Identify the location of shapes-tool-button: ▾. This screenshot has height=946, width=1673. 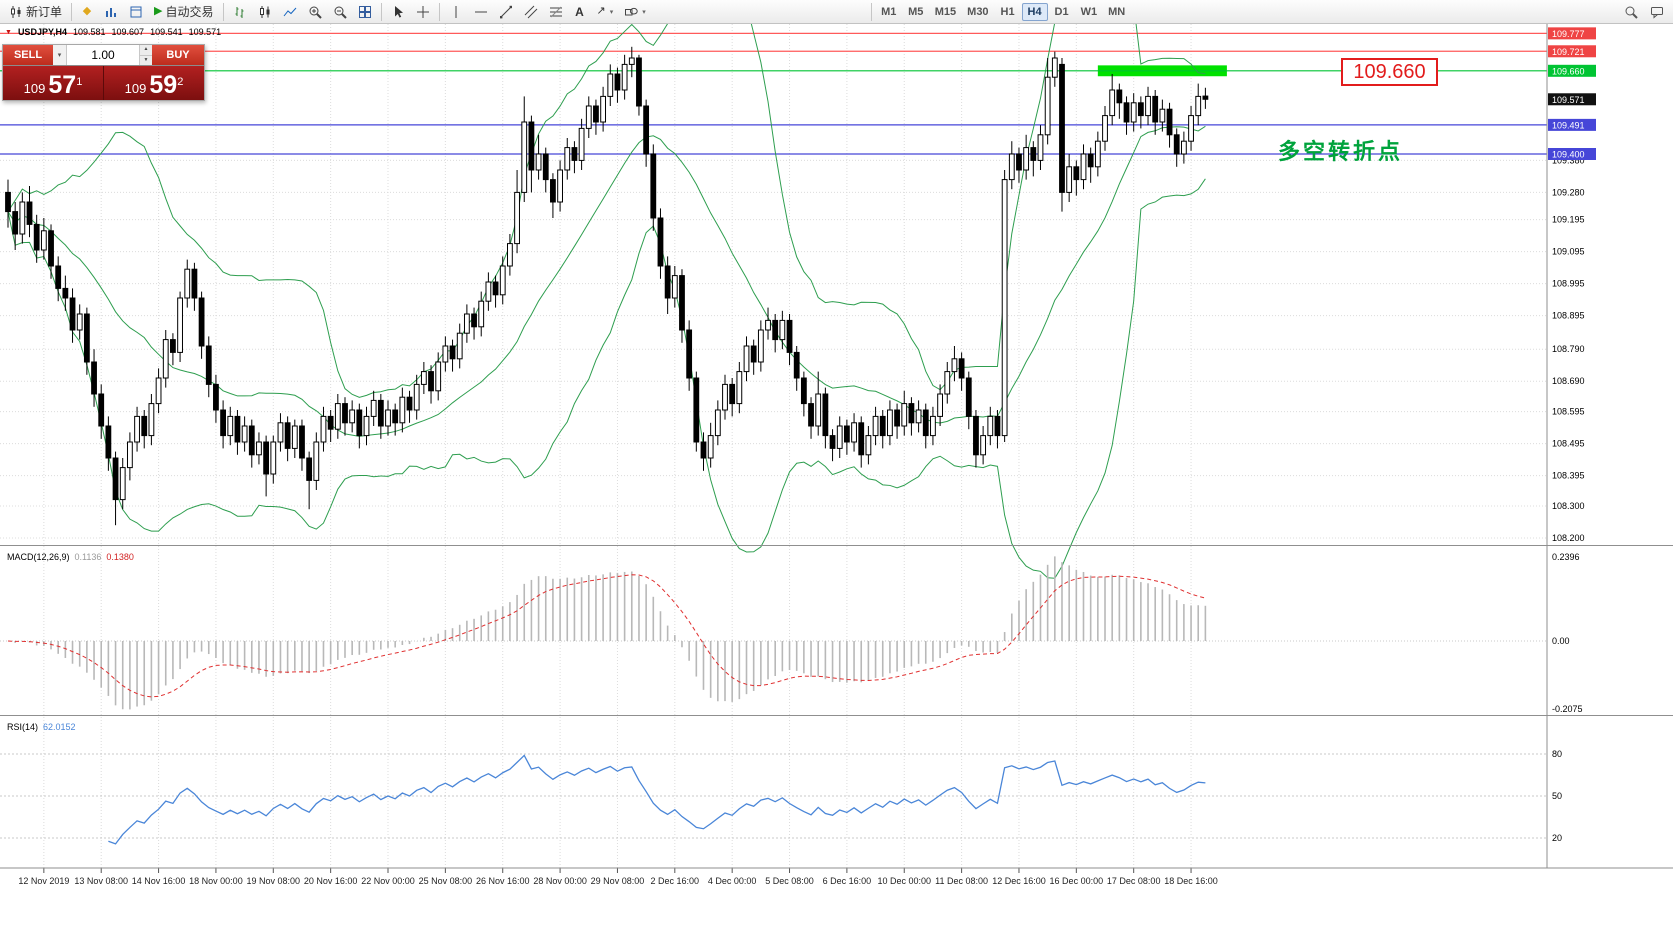
(635, 12).